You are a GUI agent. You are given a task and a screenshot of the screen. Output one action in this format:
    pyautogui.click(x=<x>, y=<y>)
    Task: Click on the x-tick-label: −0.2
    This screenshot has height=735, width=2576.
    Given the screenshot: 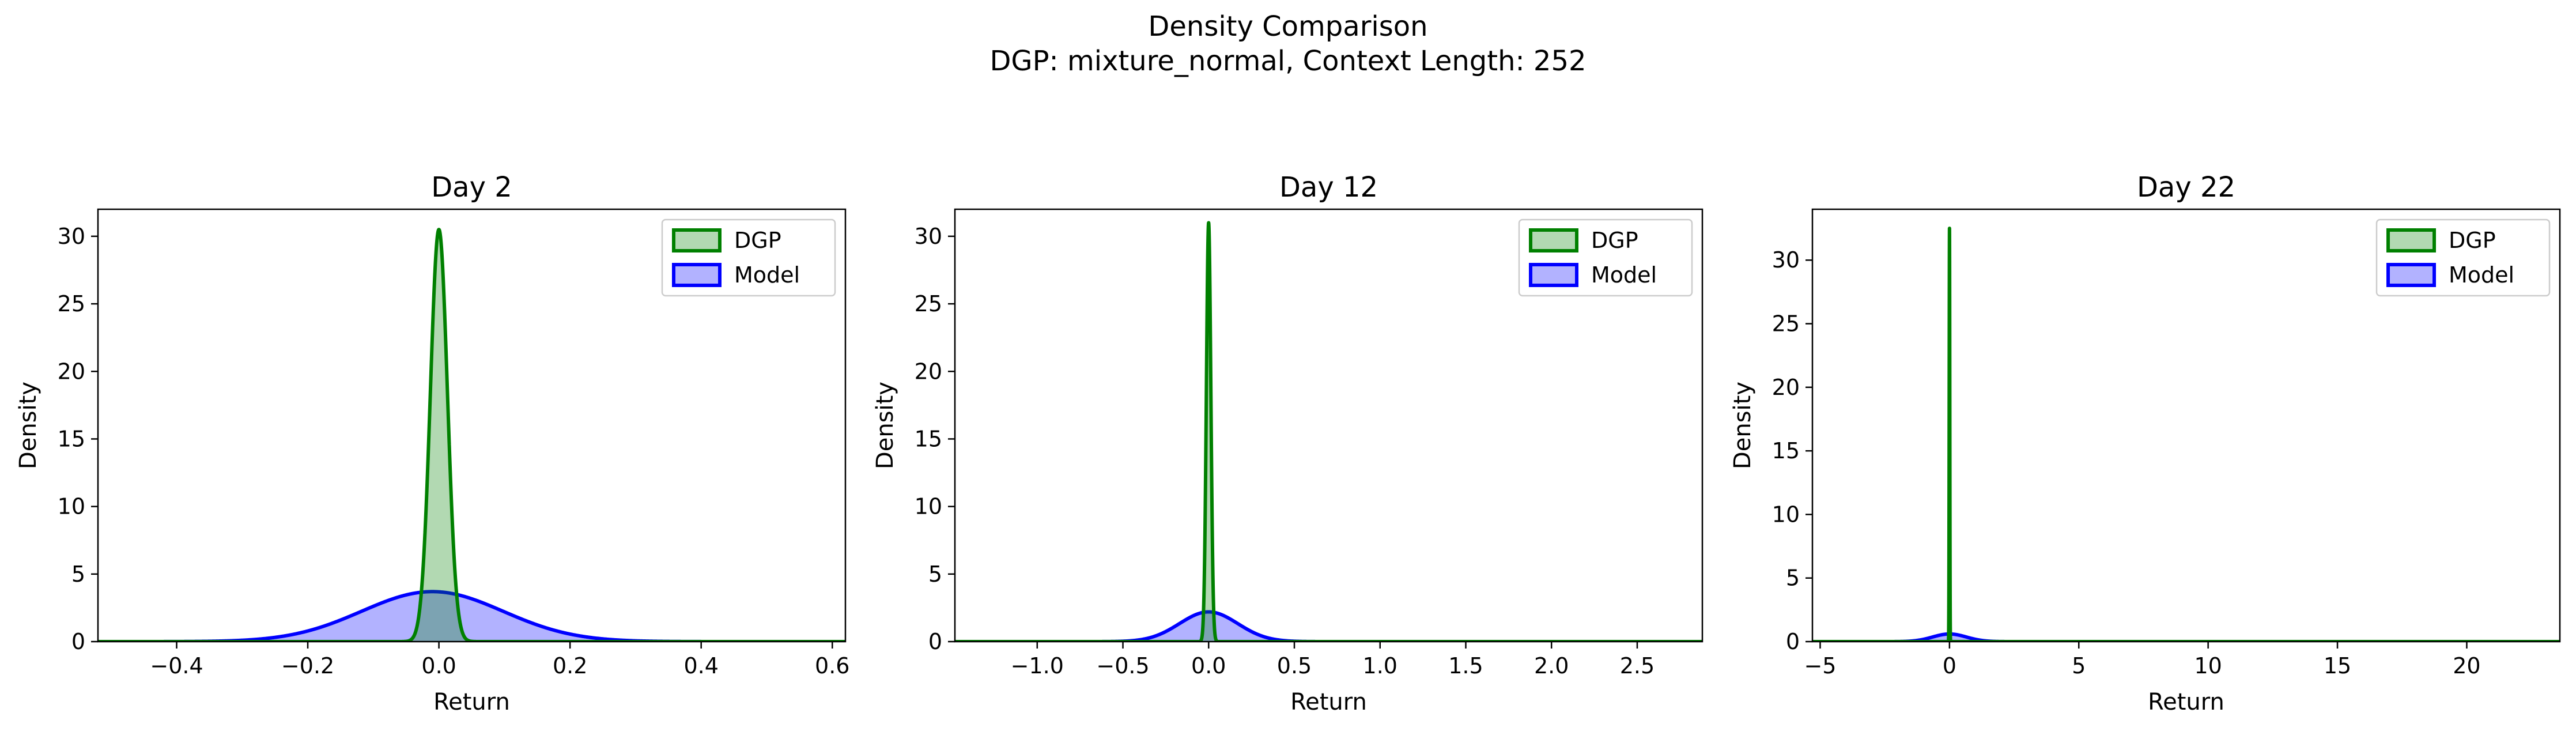 What is the action you would take?
    pyautogui.click(x=307, y=666)
    